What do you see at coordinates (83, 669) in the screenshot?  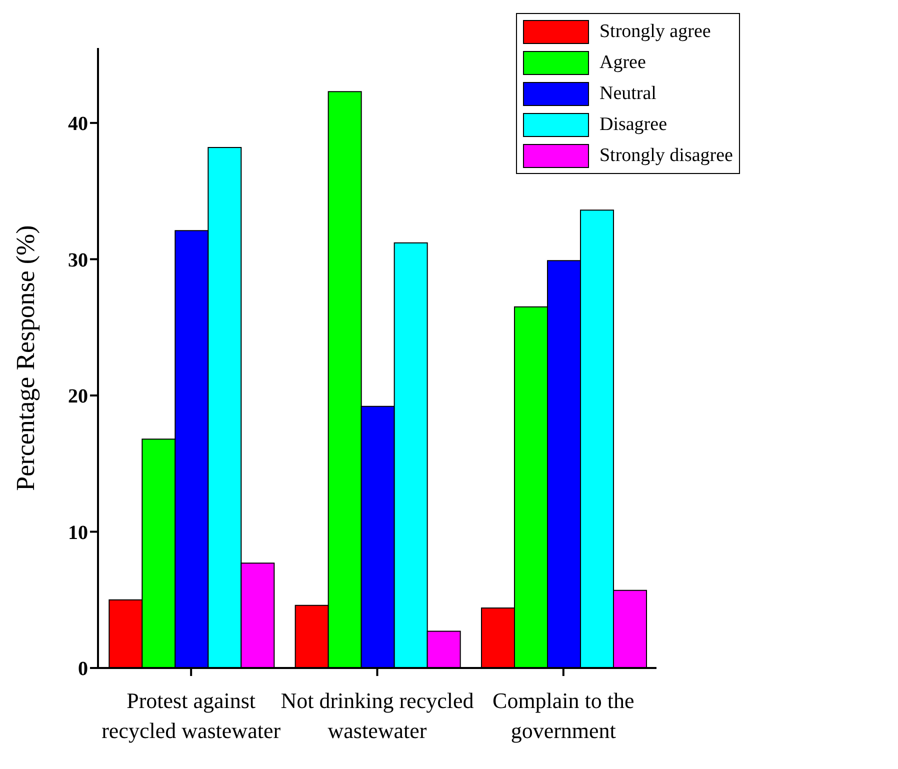 I see `y-tick-label: 0` at bounding box center [83, 669].